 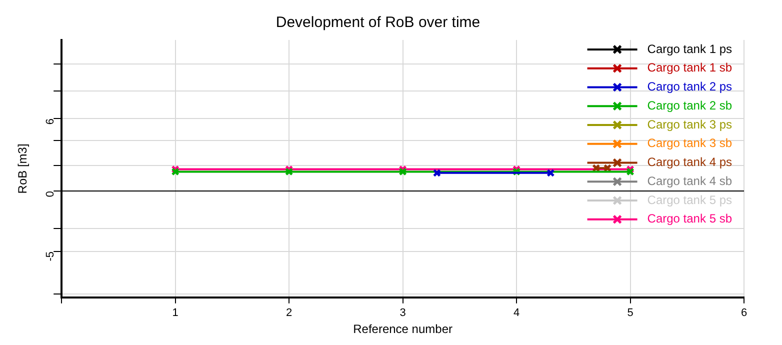 I want to click on chart-title: Development of RoB over time, so click(x=378, y=23).